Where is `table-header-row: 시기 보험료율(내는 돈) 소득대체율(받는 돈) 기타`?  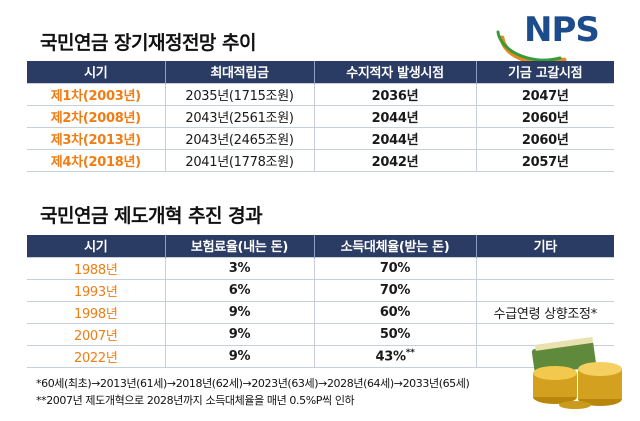 table-header-row: 시기 보험료율(내는 돈) 소득대체율(받는 돈) 기타 is located at coordinates (320, 246).